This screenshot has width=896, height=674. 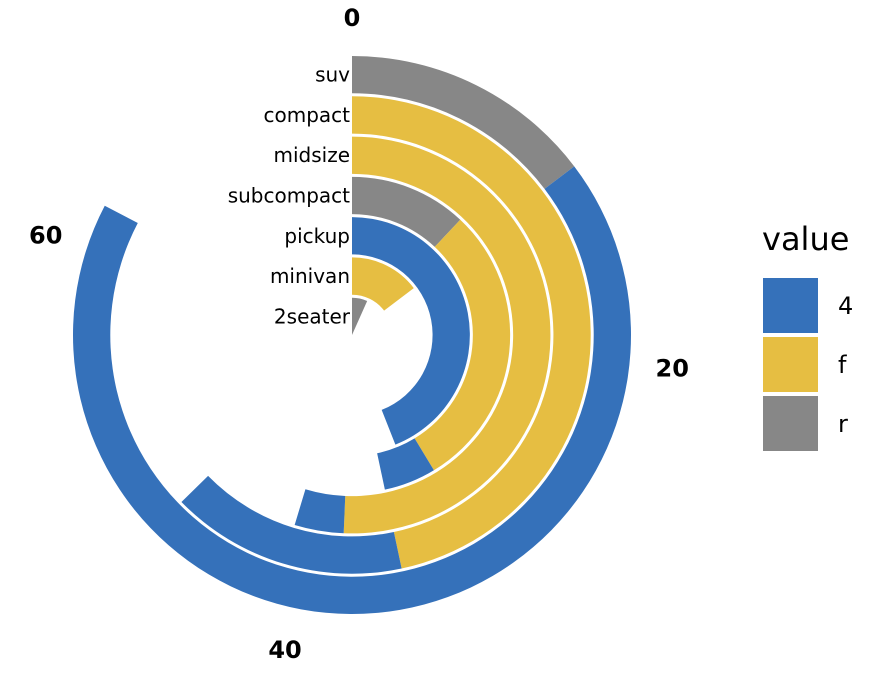 I want to click on bar-subcompact-f, so click(x=462, y=345).